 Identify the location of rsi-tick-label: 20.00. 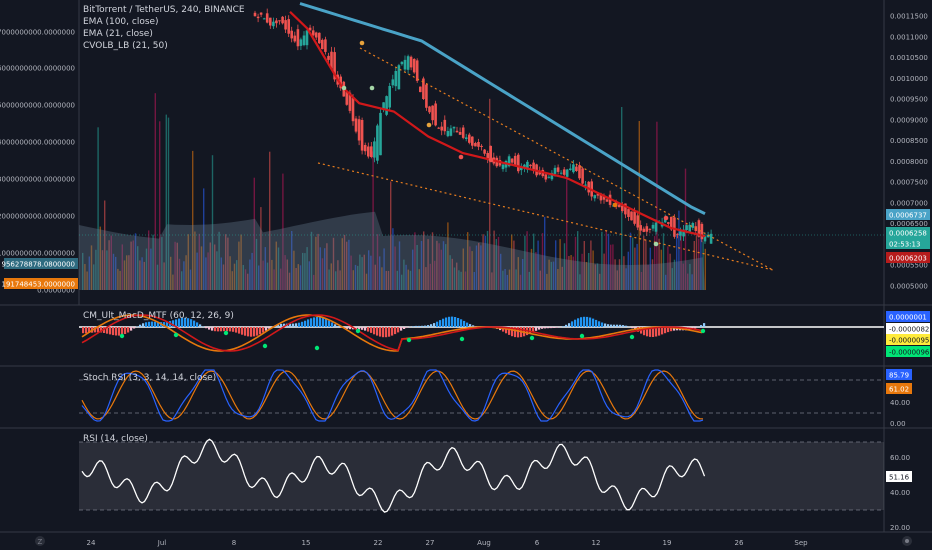
(900, 528).